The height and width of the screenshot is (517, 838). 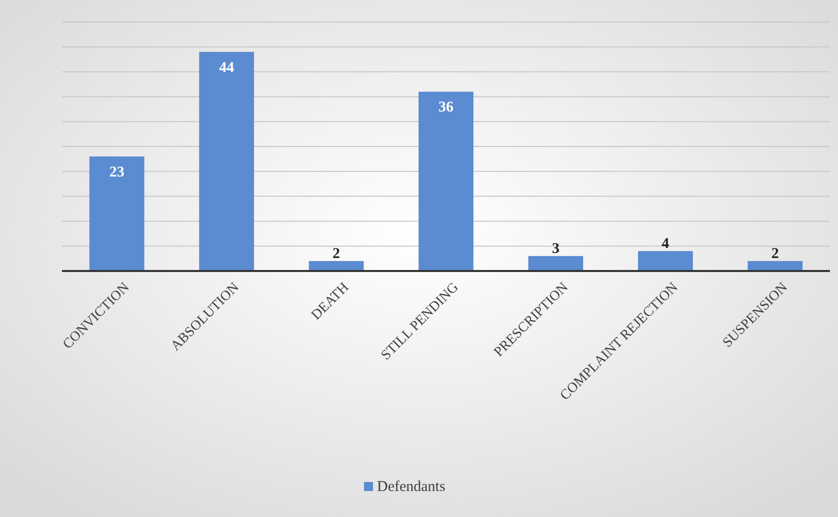 What do you see at coordinates (227, 68) in the screenshot?
I see `data-label: 44` at bounding box center [227, 68].